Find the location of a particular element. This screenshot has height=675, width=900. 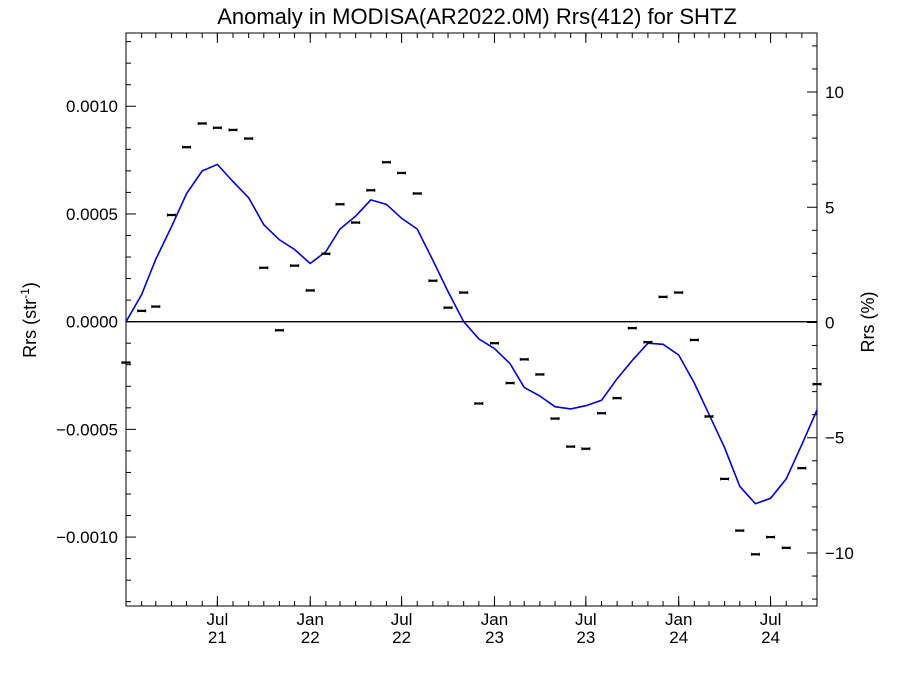

right-tick-label: 0 is located at coordinates (829, 322).